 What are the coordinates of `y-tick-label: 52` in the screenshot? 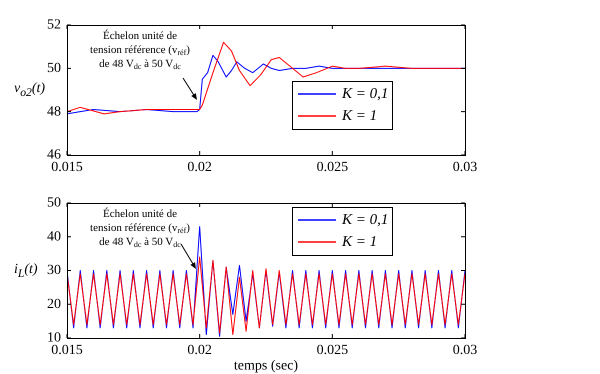 It's located at (54, 25).